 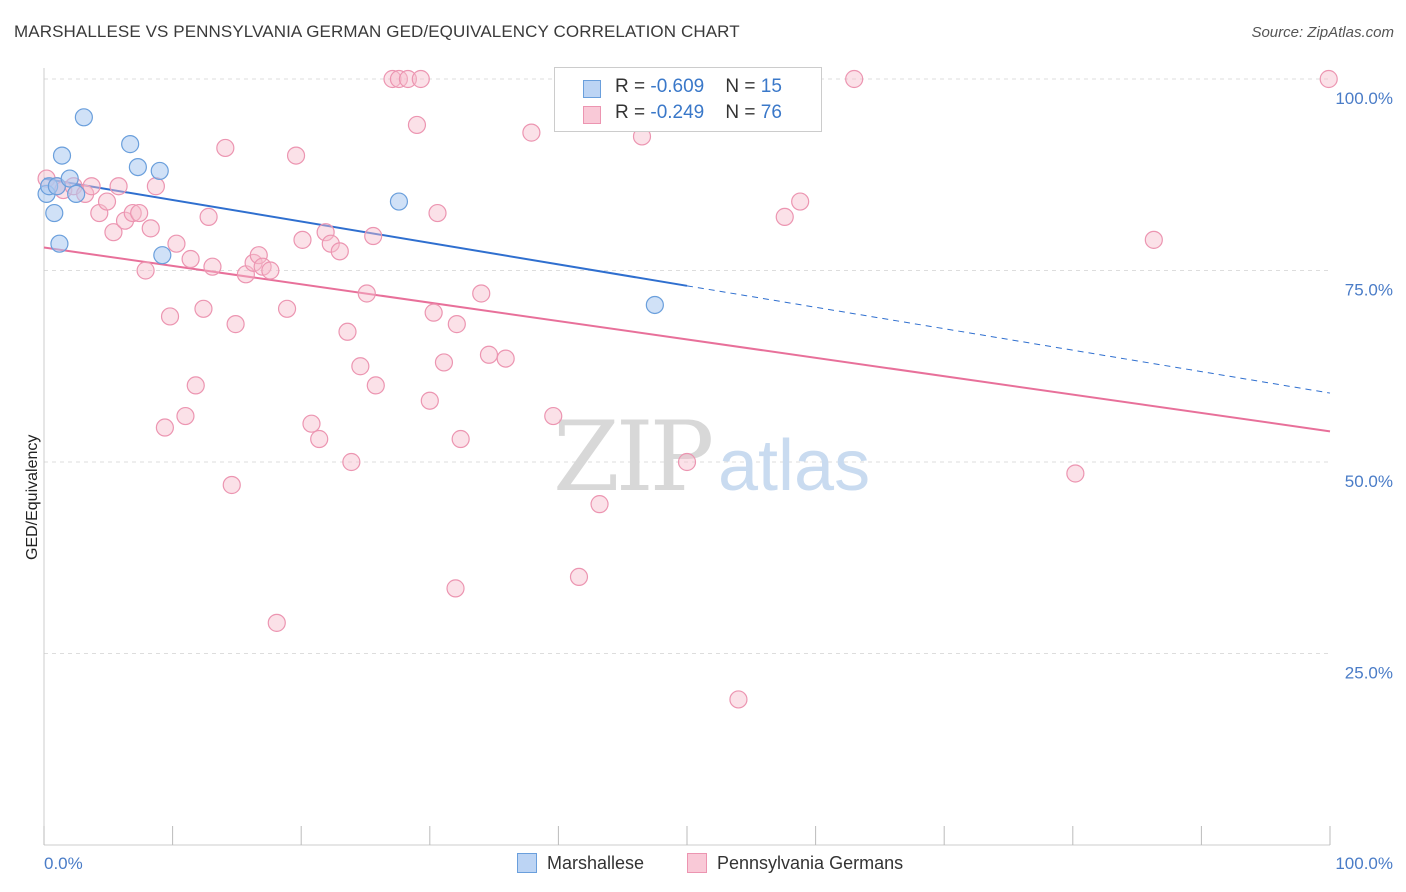 What do you see at coordinates (1369, 290) in the screenshot?
I see `y-tick-label: 75.0%` at bounding box center [1369, 290].